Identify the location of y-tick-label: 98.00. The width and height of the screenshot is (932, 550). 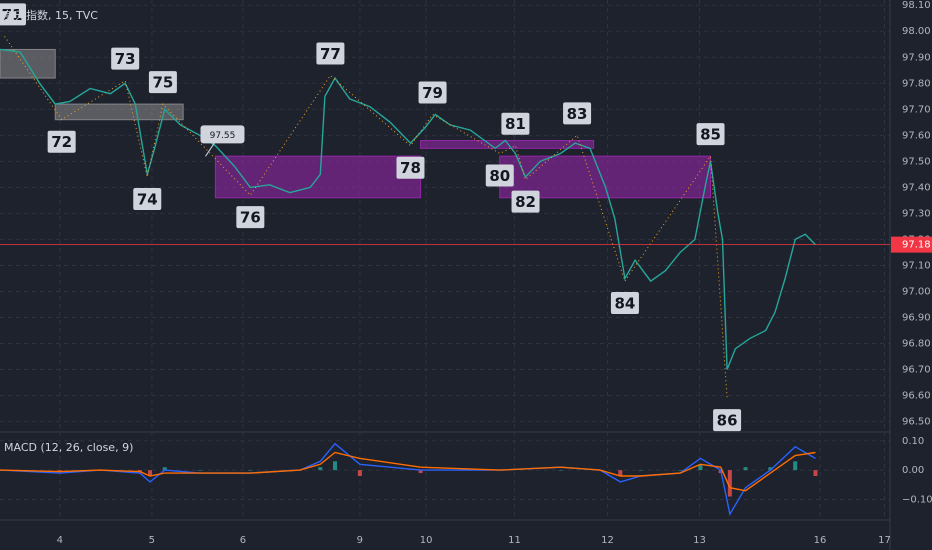
(916, 31).